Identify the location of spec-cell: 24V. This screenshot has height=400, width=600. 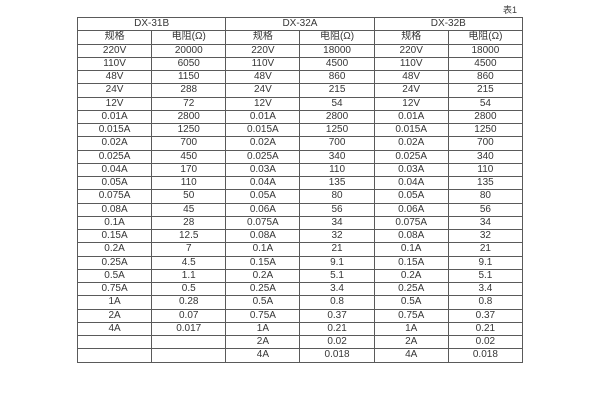
(114, 90).